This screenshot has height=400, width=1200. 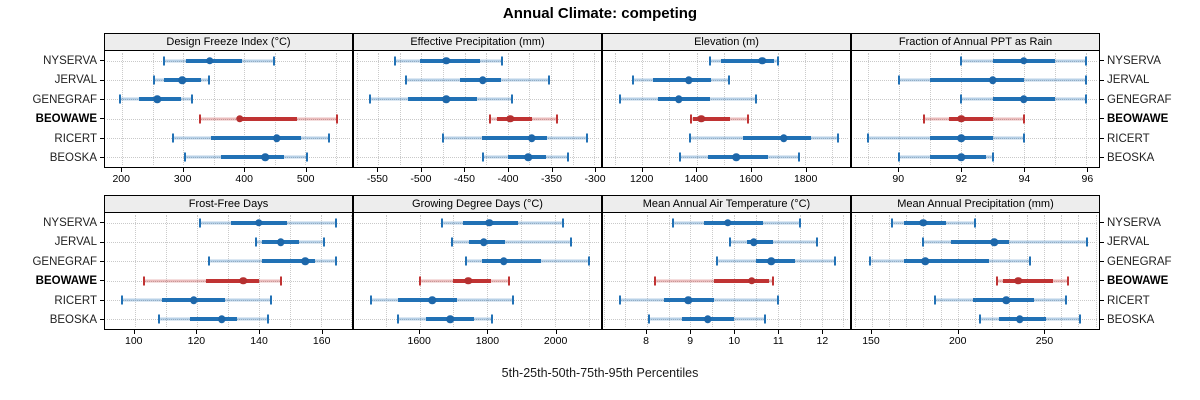 What do you see at coordinates (726, 271) in the screenshot?
I see `panel-plot-mean-annual-air-temperature-c` at bounding box center [726, 271].